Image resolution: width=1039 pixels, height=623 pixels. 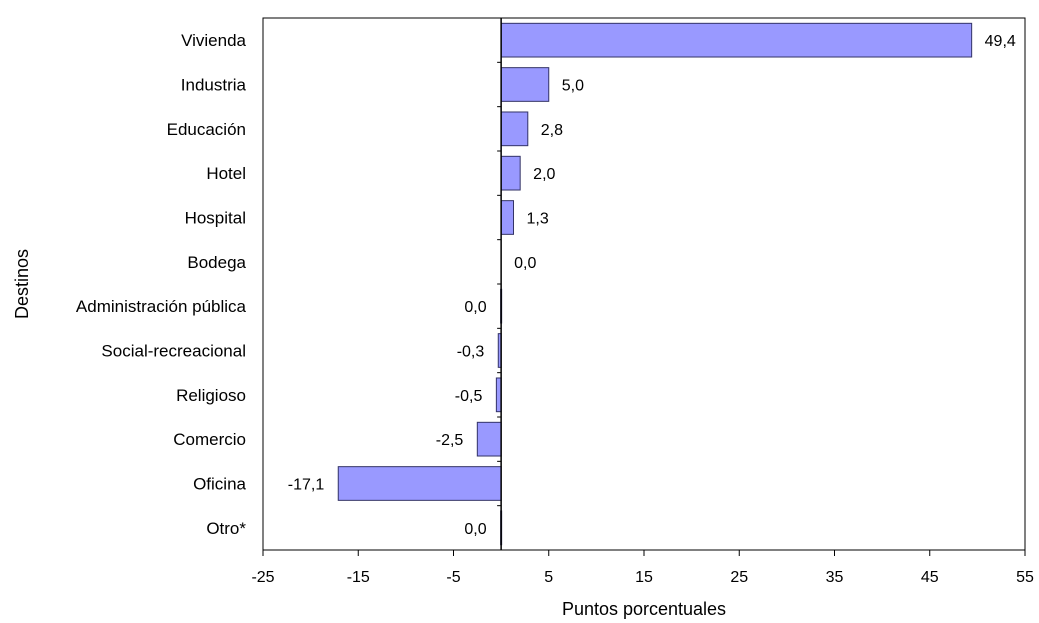 What do you see at coordinates (226, 173) in the screenshot?
I see `category-label-3: Hotel` at bounding box center [226, 173].